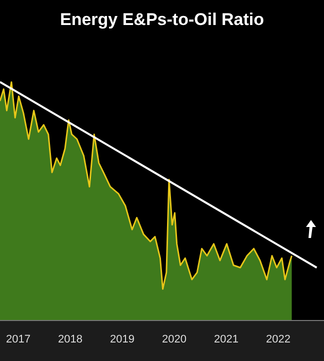 This screenshot has width=324, height=361. I want to click on x-tick-label: 2018, so click(70, 340).